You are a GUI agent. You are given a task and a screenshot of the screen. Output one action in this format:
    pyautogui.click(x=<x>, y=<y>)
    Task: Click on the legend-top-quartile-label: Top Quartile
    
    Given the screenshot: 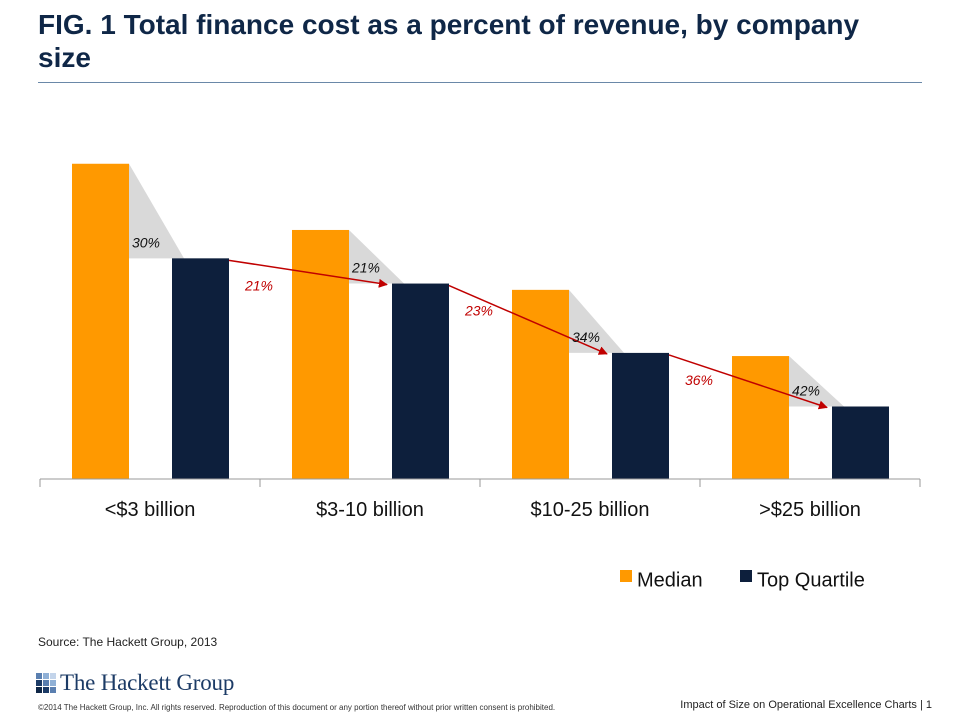 What is the action you would take?
    pyautogui.click(x=811, y=580)
    